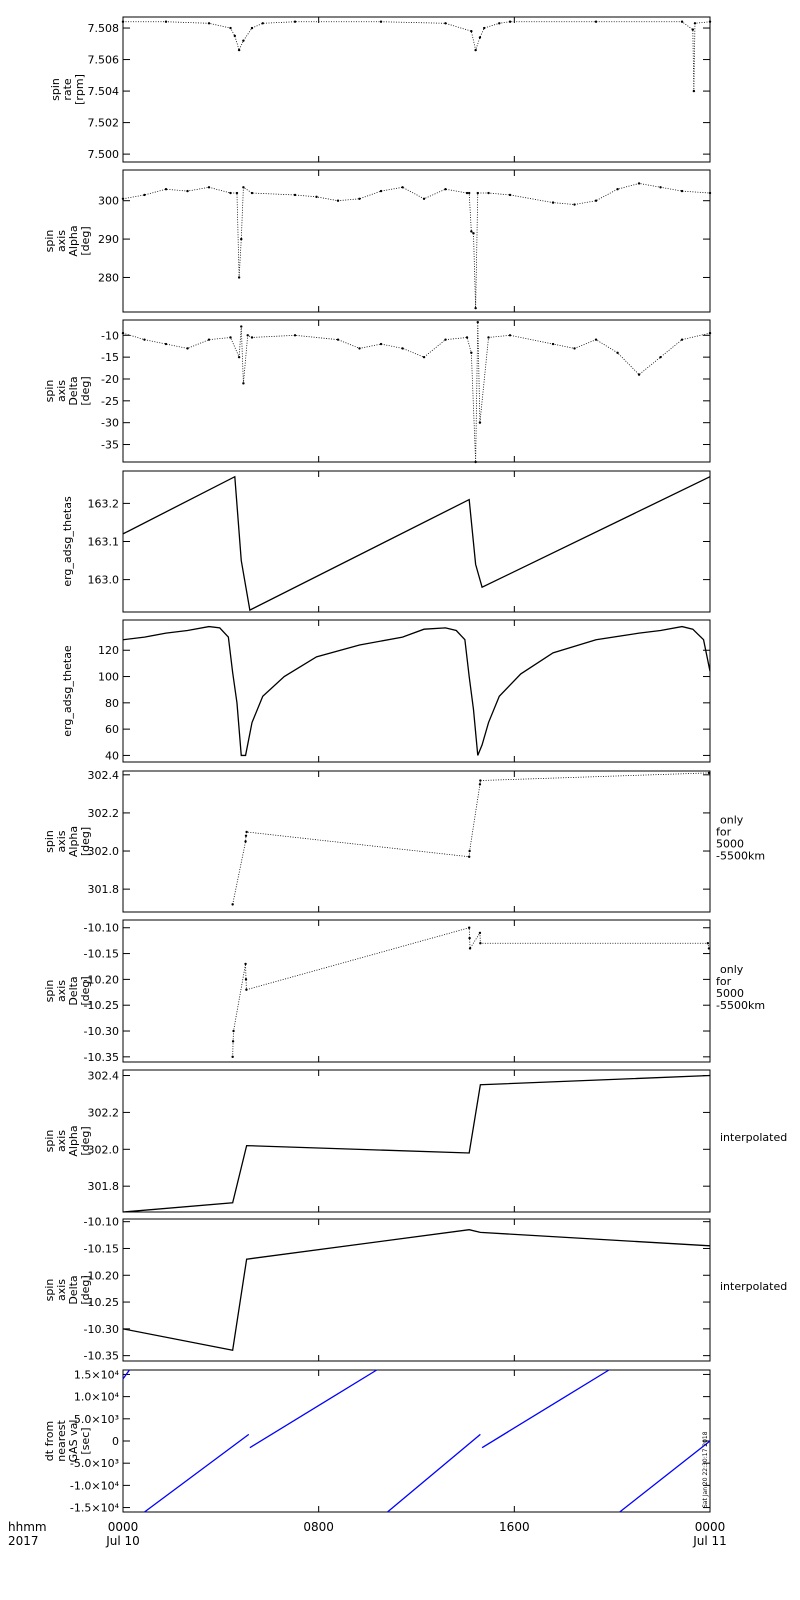  Describe the element at coordinates (27, 1527) in the screenshot. I see `x-axis-label: hhmm` at that location.